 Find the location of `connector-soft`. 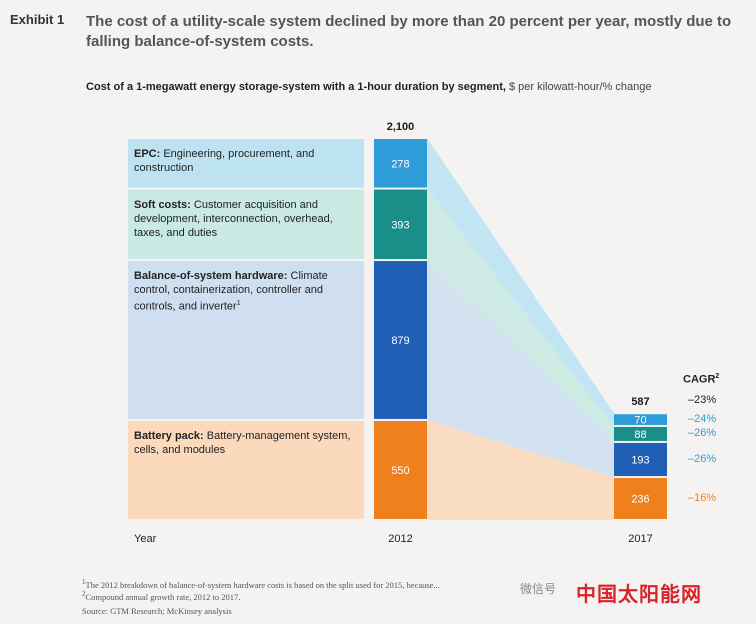

connector-soft is located at coordinates (520, 315).